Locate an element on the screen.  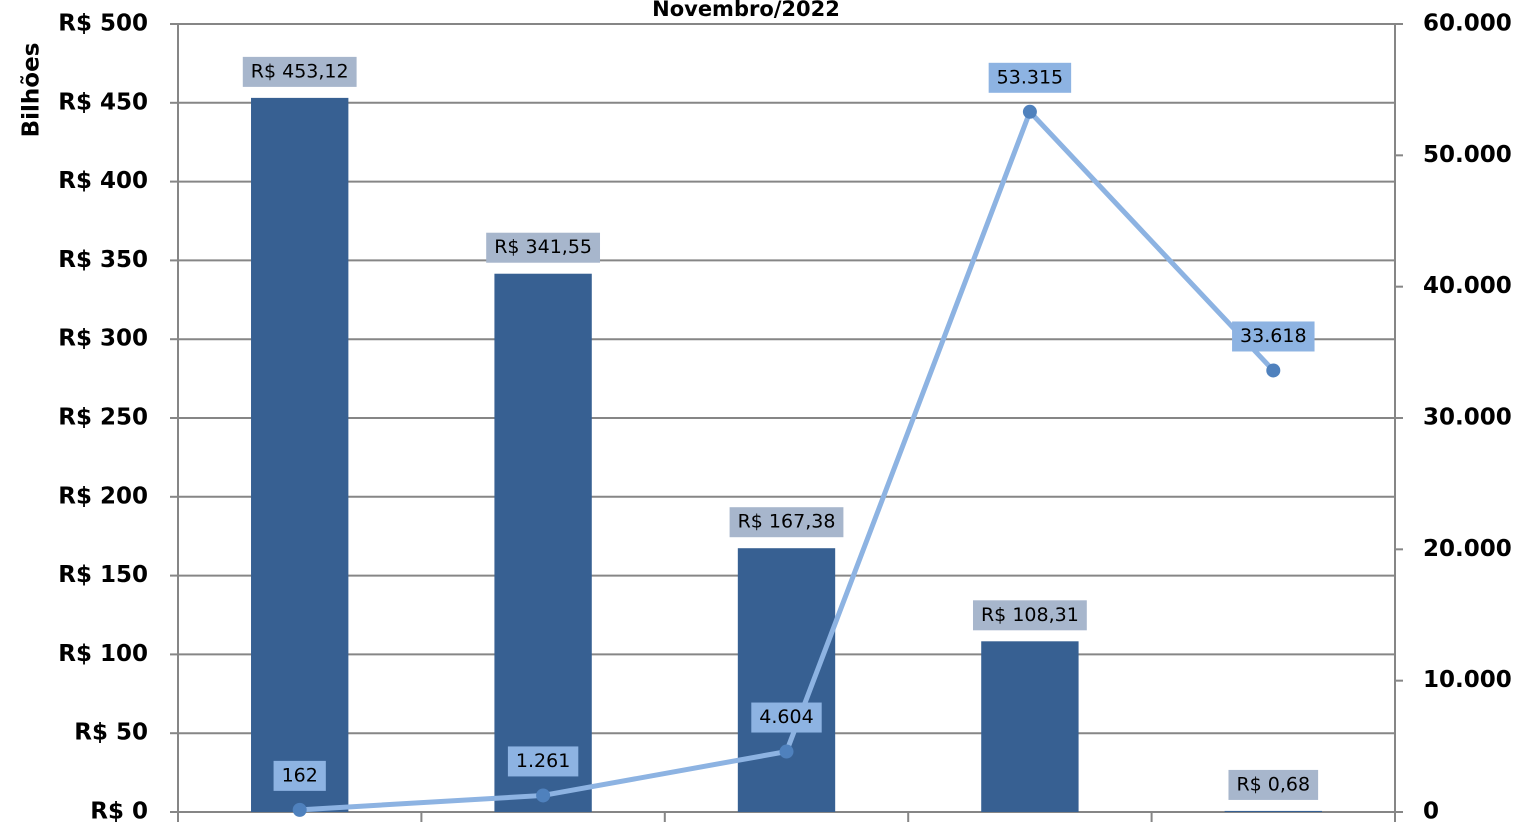
y2-tick-label: 0 is located at coordinates (1431, 812).